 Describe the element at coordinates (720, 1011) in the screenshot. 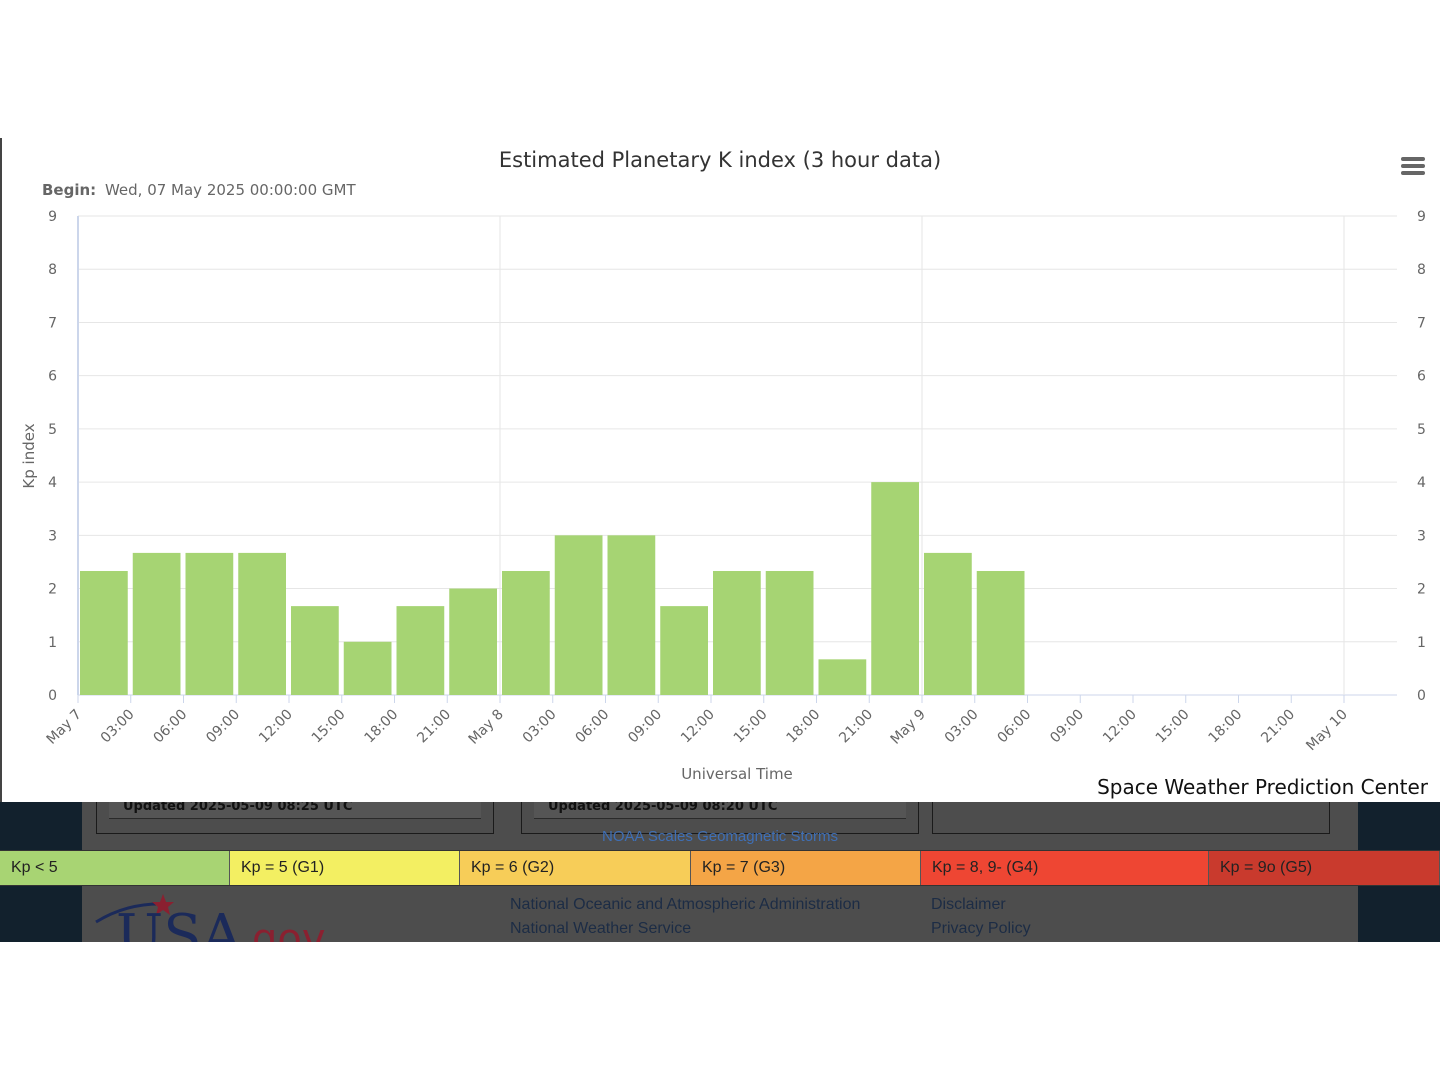

I see `page-bottom-blank` at that location.